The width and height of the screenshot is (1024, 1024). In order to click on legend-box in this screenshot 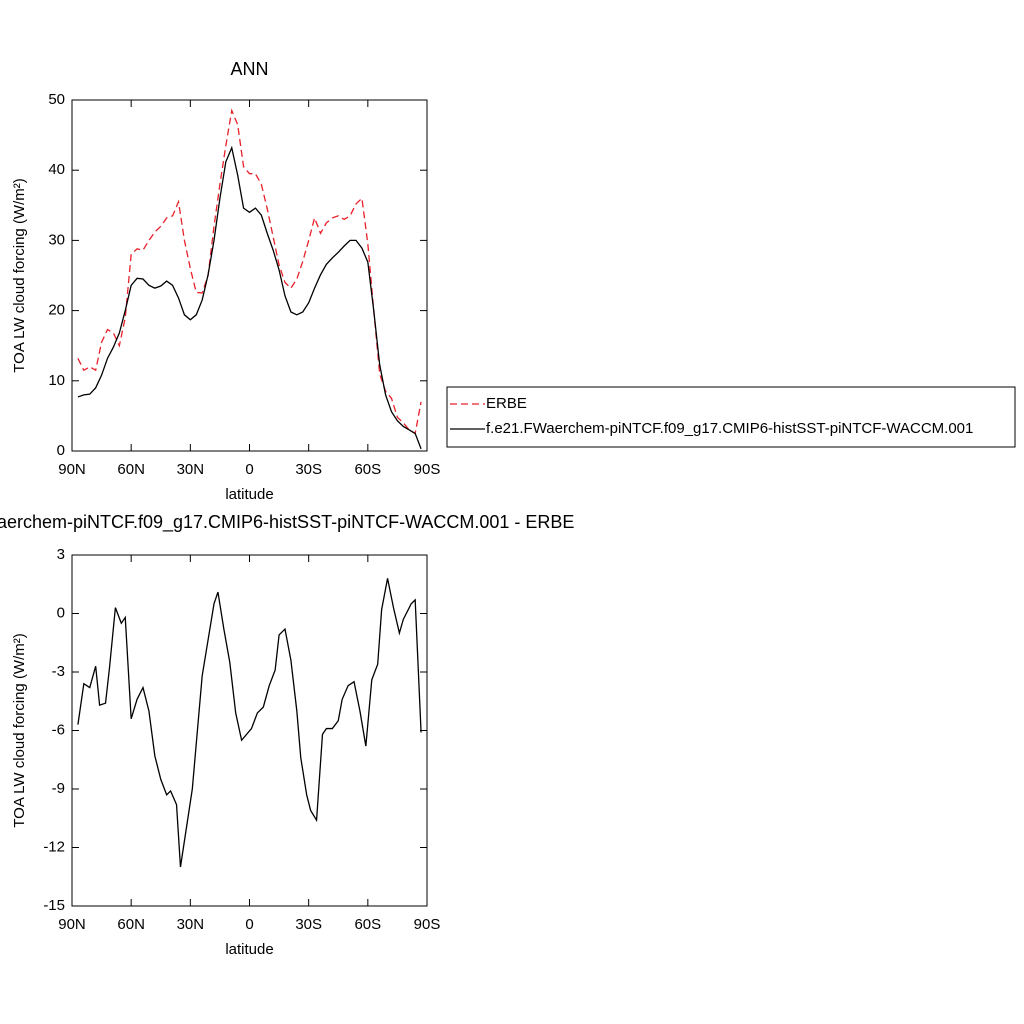, I will do `click(731, 417)`.